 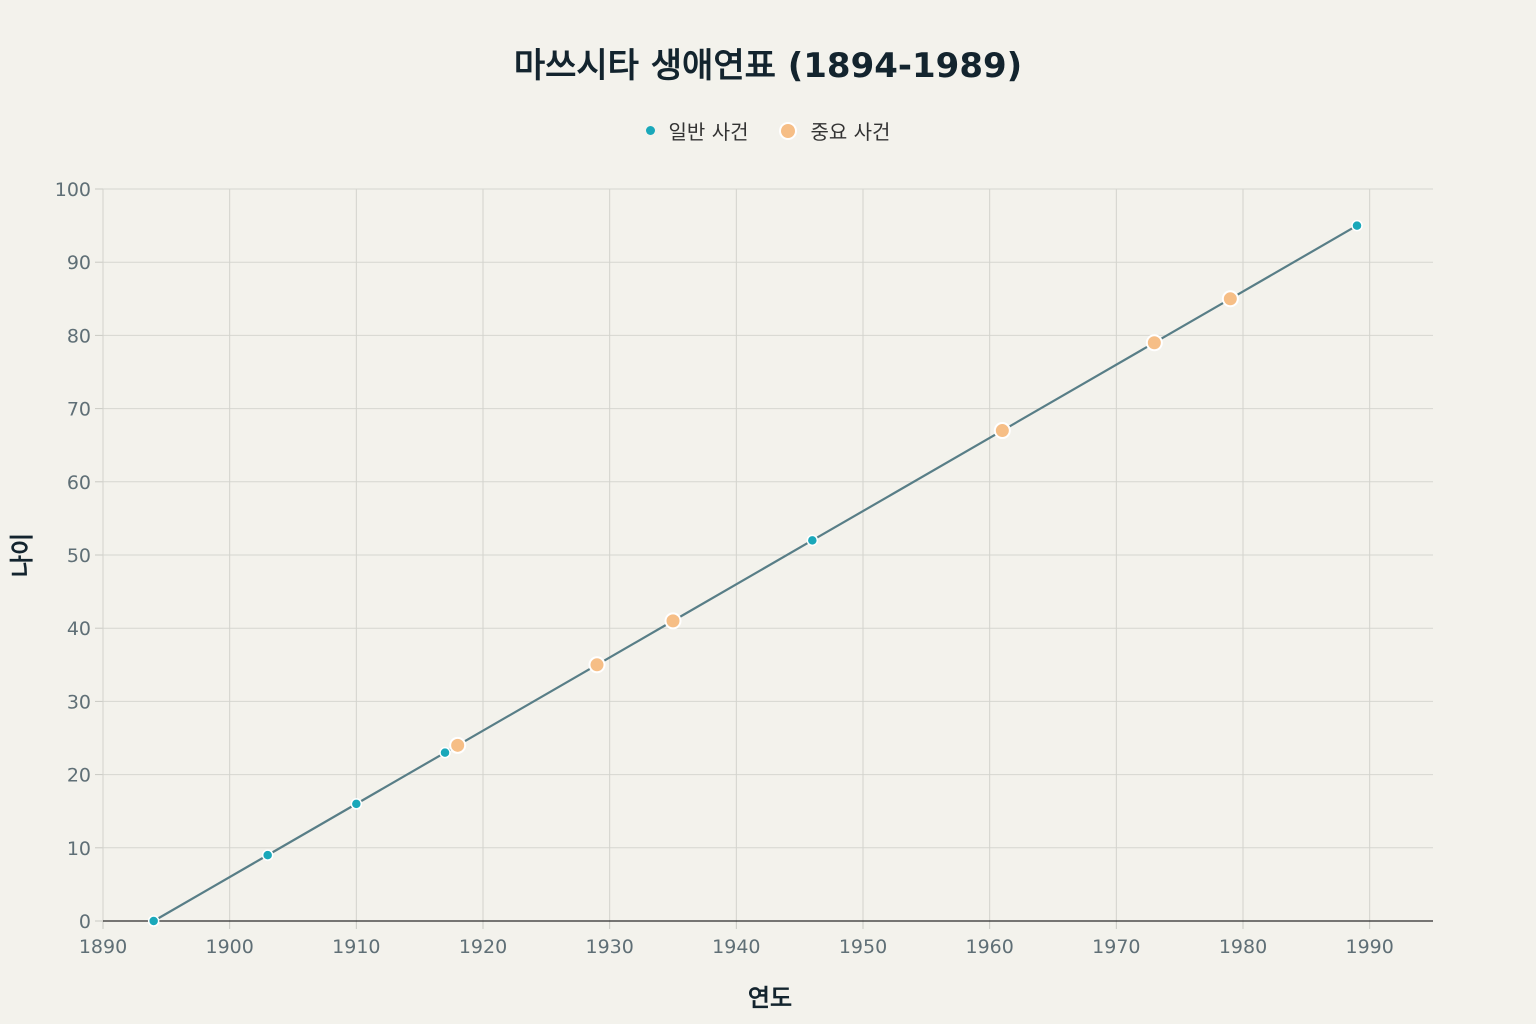 I want to click on x-tick-label: 1900, so click(x=229, y=947).